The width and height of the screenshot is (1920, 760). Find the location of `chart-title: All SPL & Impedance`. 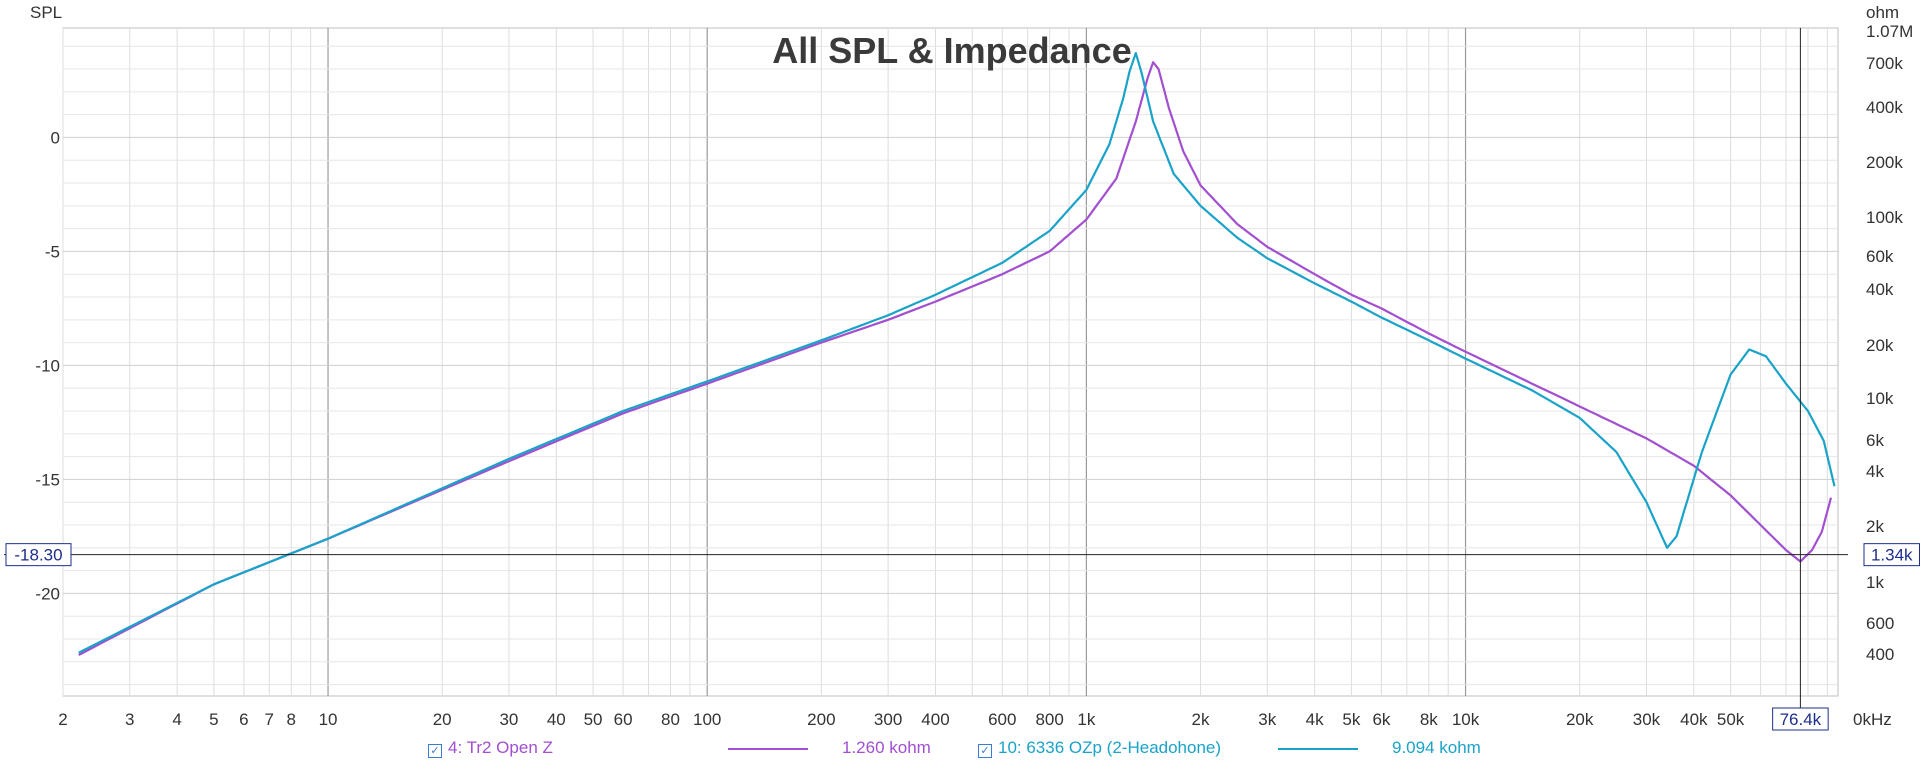

chart-title: All SPL & Impedance is located at coordinates (951, 50).